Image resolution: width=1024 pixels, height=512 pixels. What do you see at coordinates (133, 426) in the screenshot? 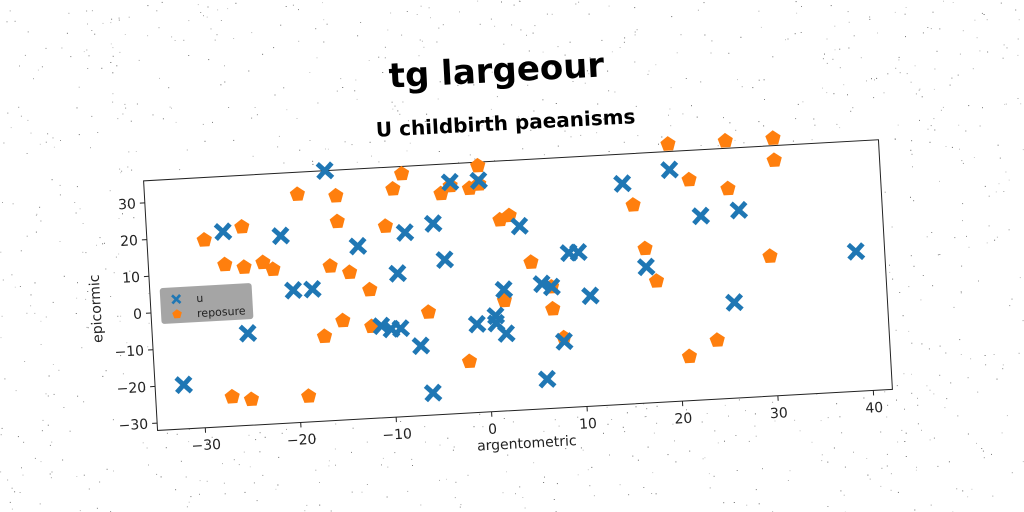
I see `y-tick-label: −30` at bounding box center [133, 426].